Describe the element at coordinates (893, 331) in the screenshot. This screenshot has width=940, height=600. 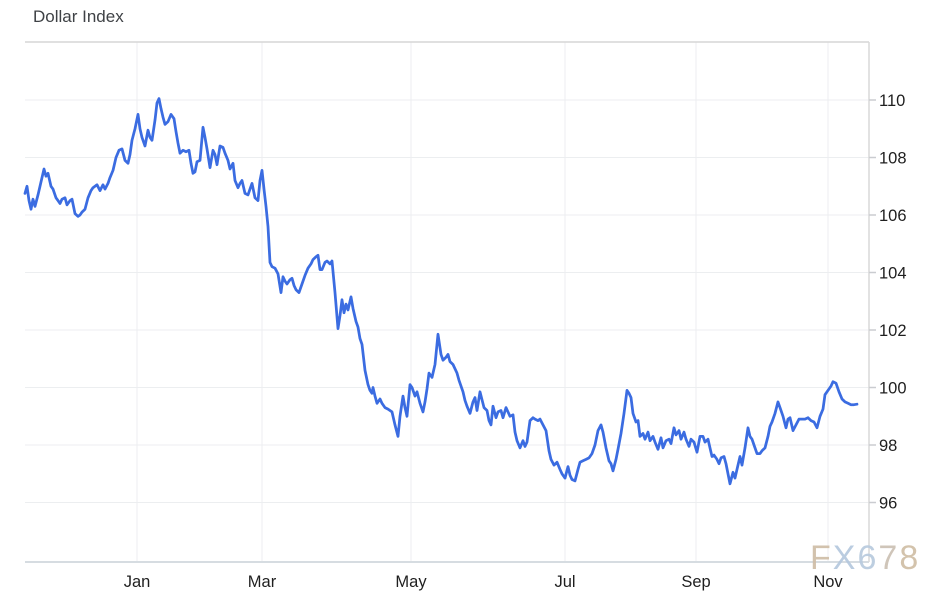
I see `y-axis-label: 102` at that location.